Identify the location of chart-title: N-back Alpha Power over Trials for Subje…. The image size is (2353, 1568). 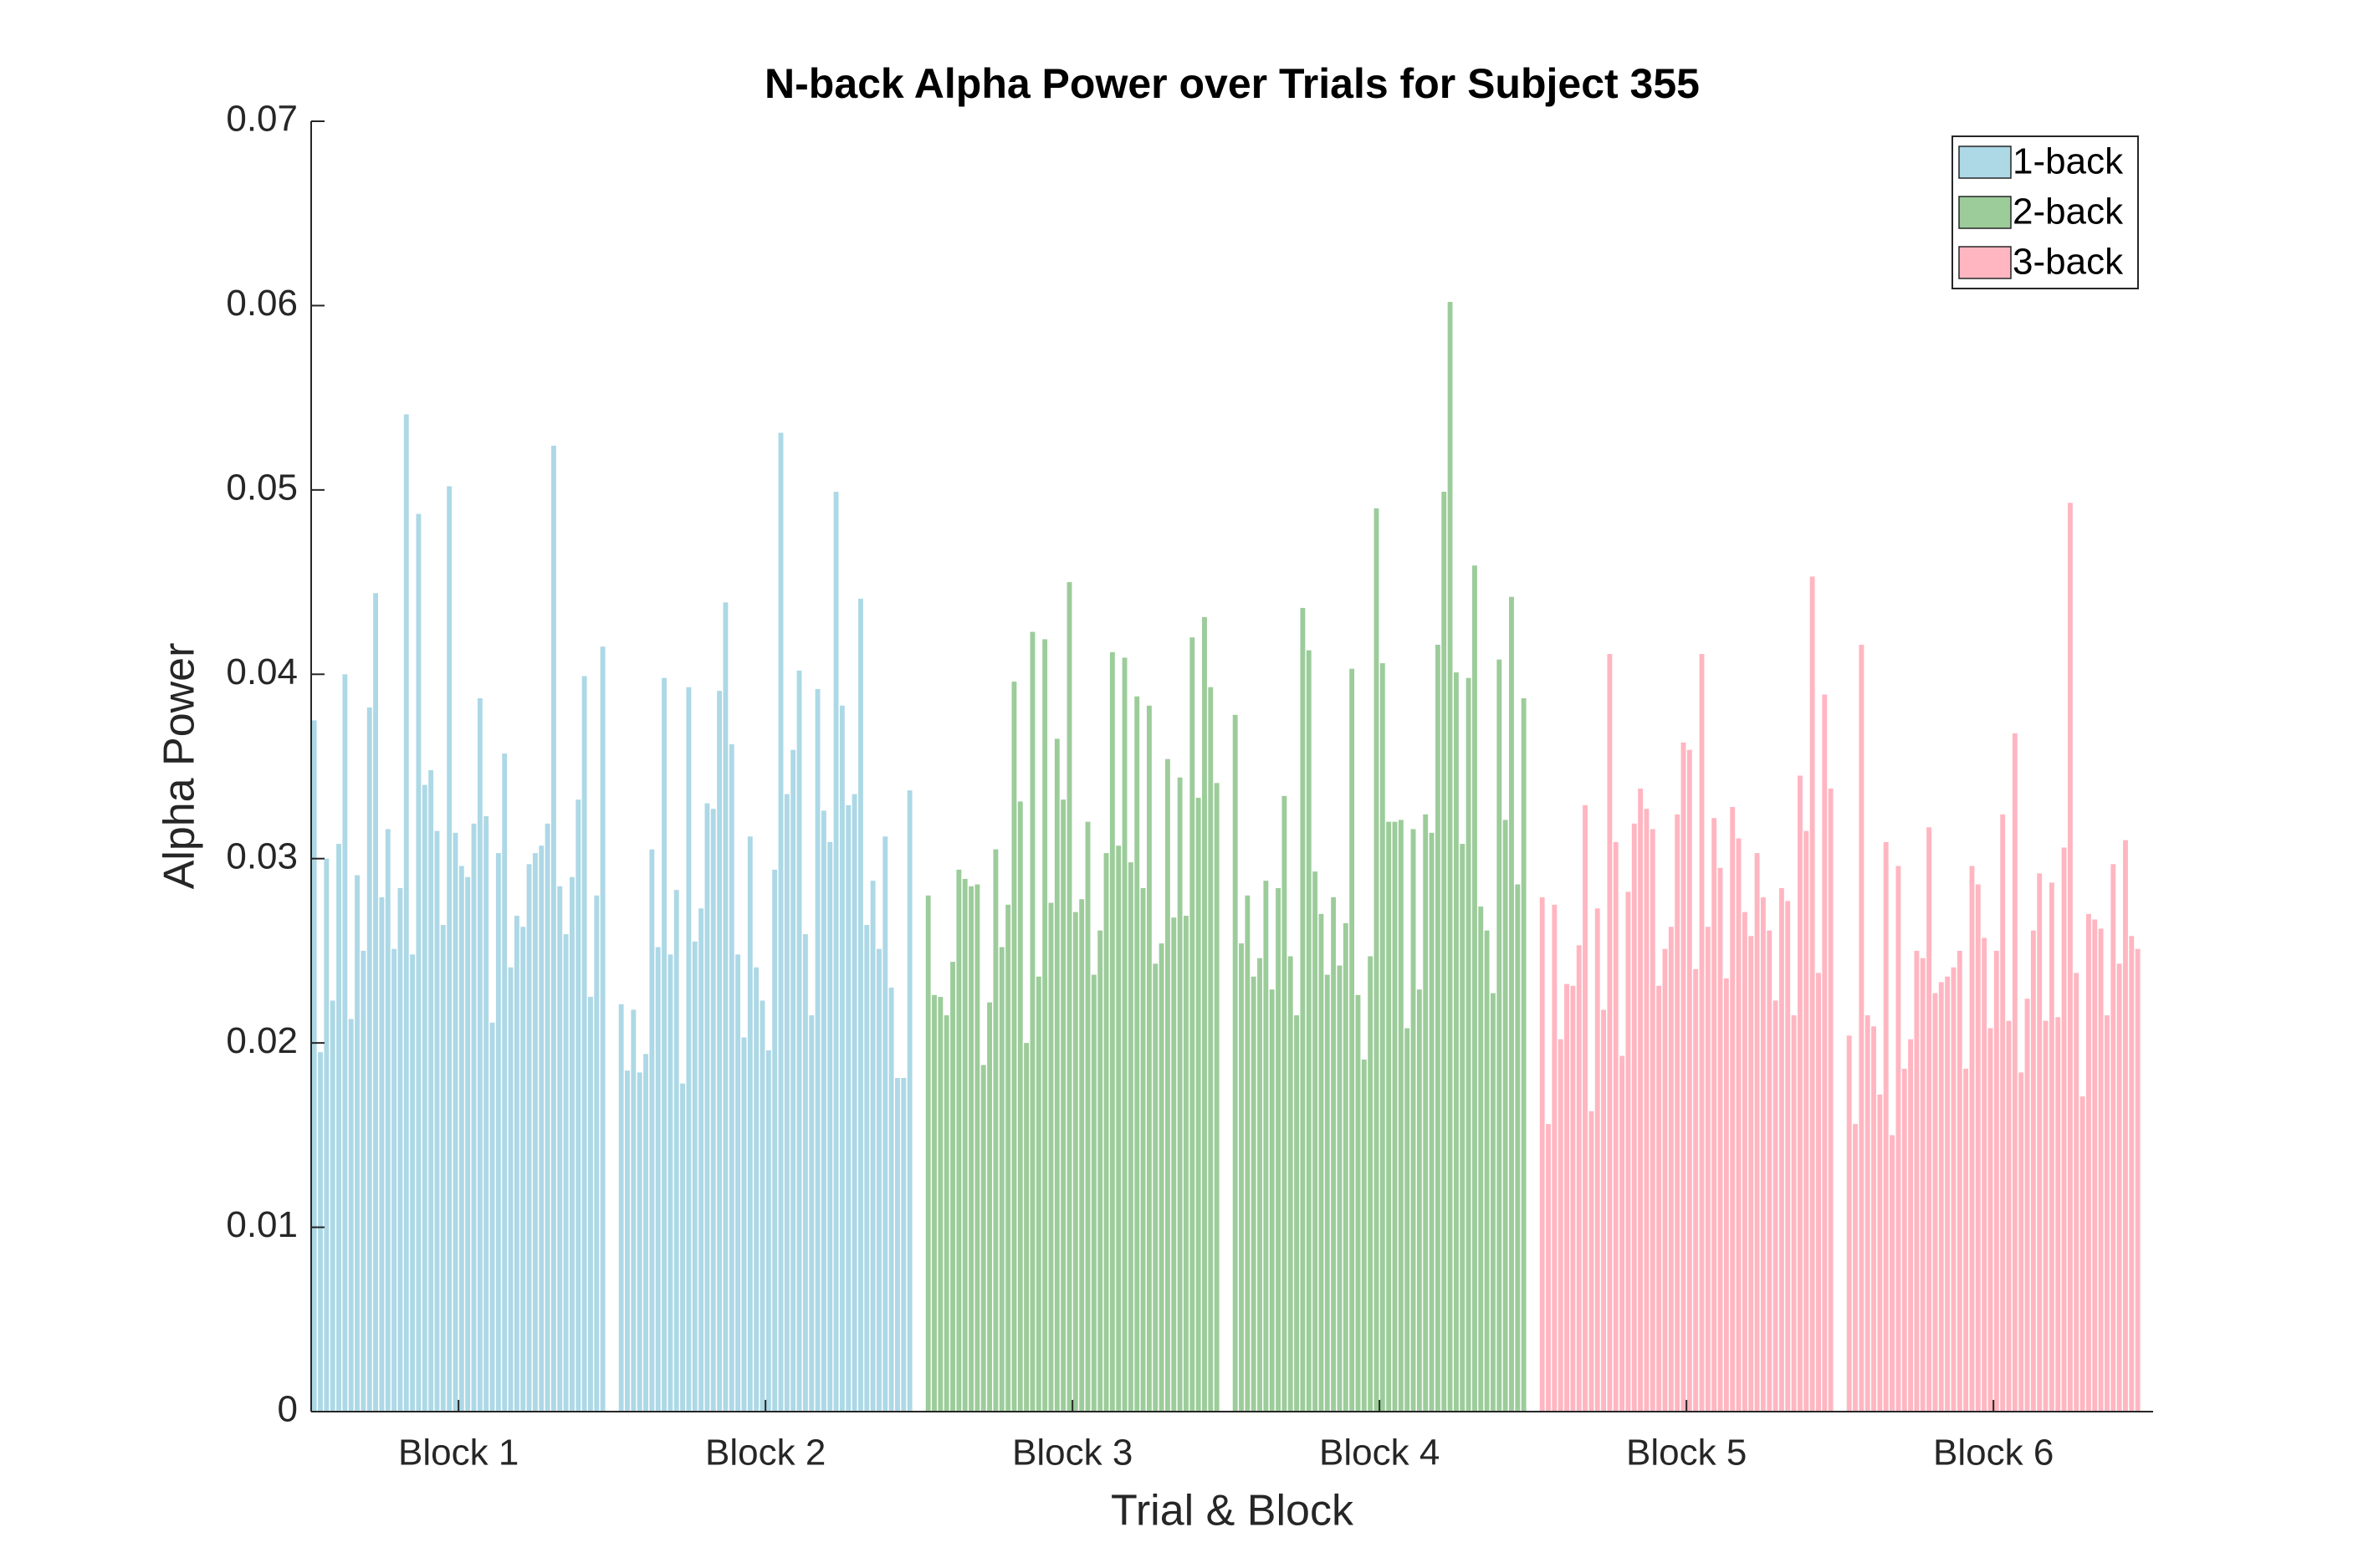
(1232, 83).